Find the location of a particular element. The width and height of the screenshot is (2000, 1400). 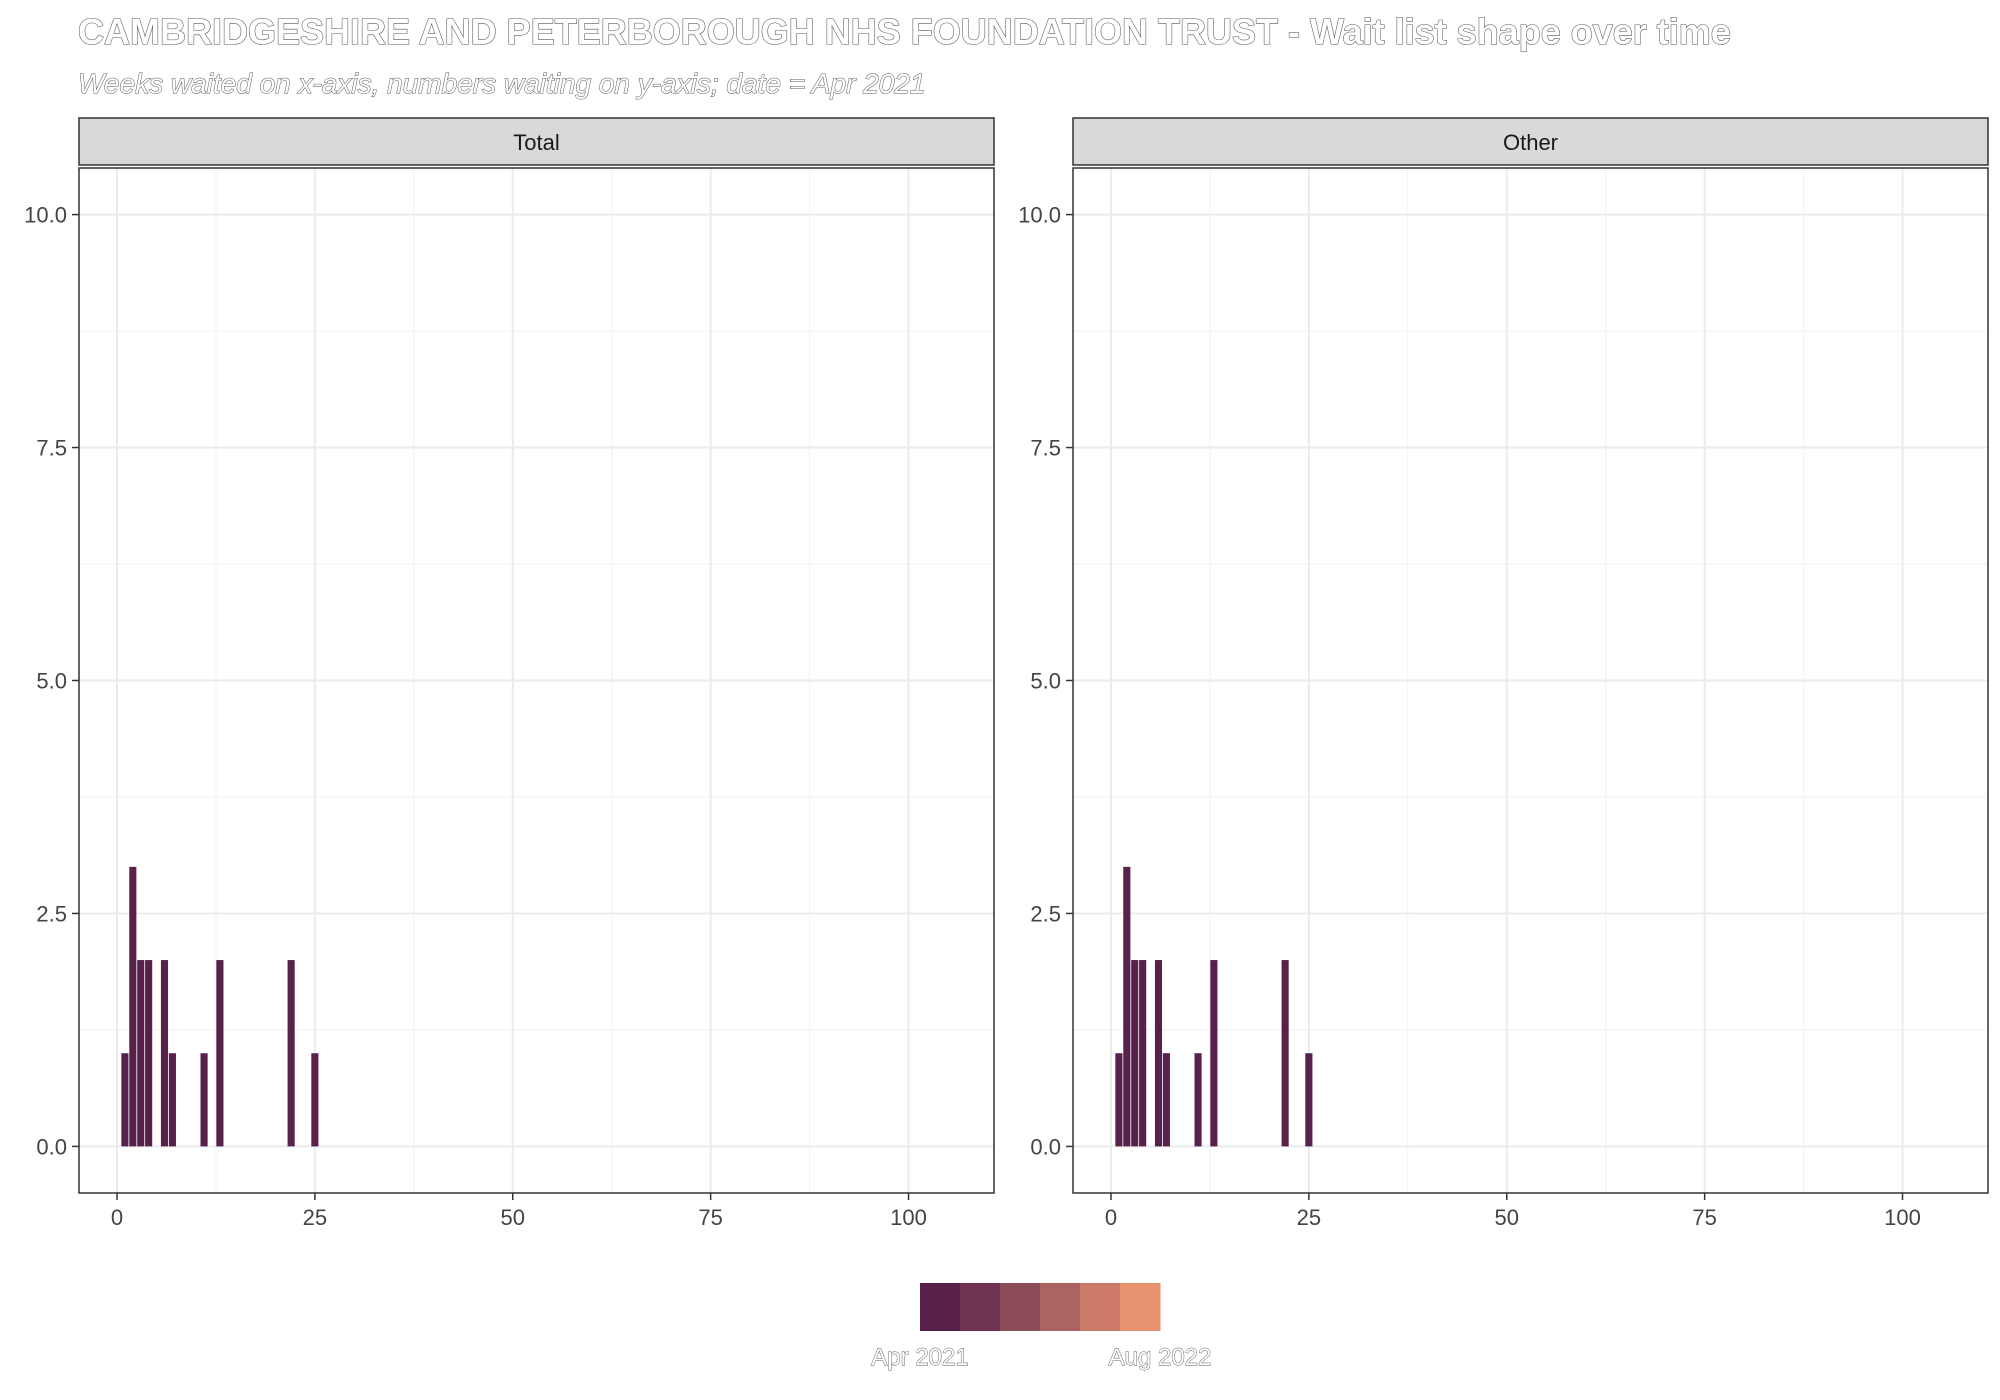

legend-color-bar is located at coordinates (1040, 1307).